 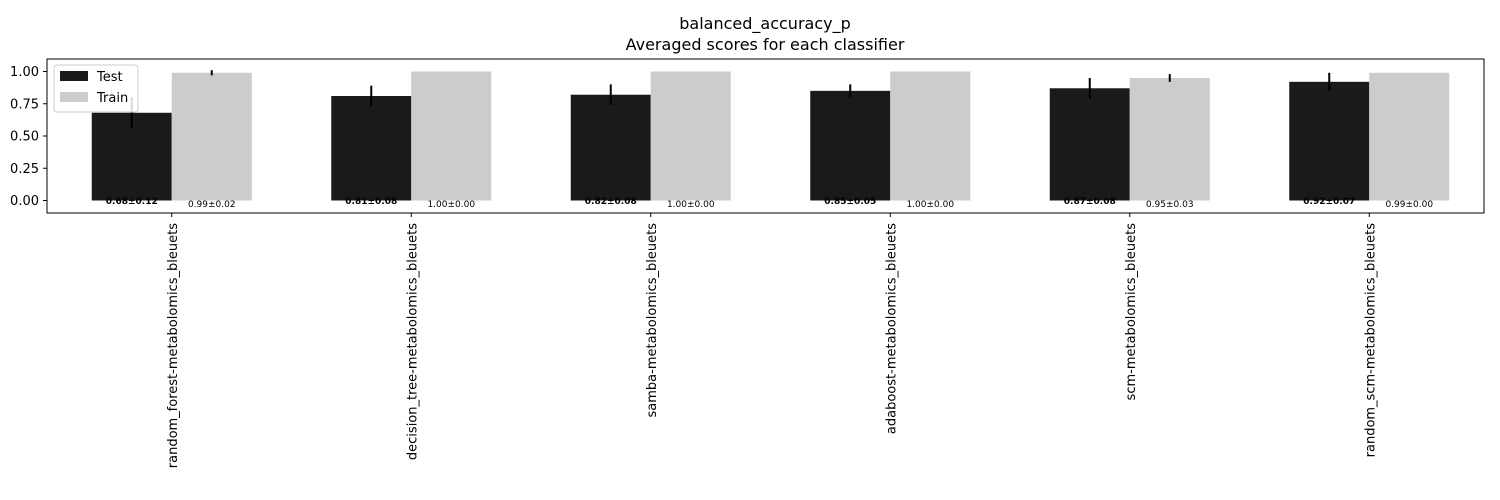 What do you see at coordinates (850, 202) in the screenshot?
I see `data-label-test-3: 0.85±0.05` at bounding box center [850, 202].